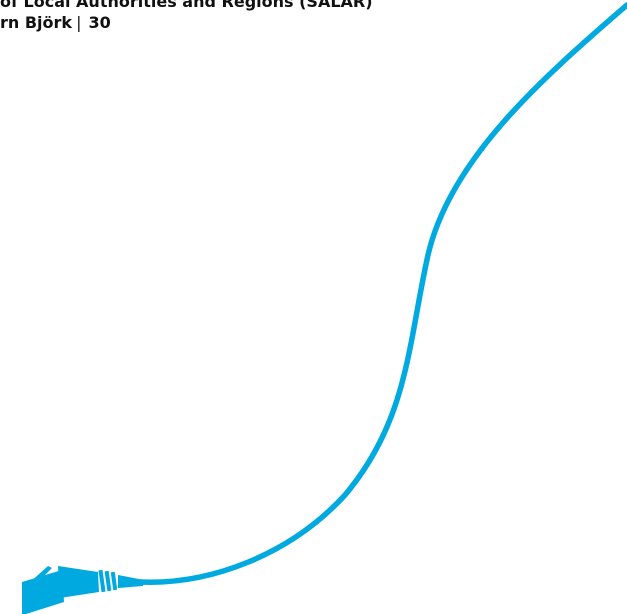 This screenshot has width=627, height=614. I want to click on page-number: 30, so click(99, 22).